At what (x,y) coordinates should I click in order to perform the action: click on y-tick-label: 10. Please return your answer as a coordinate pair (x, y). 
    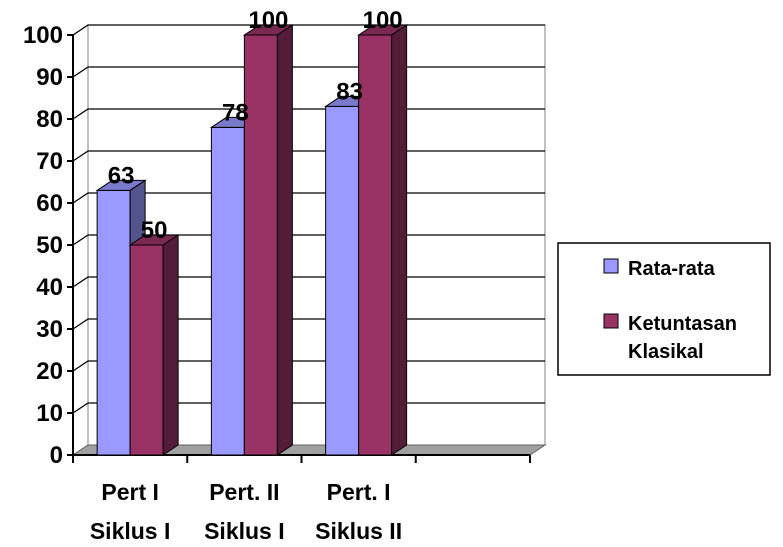
    Looking at the image, I should click on (49, 413).